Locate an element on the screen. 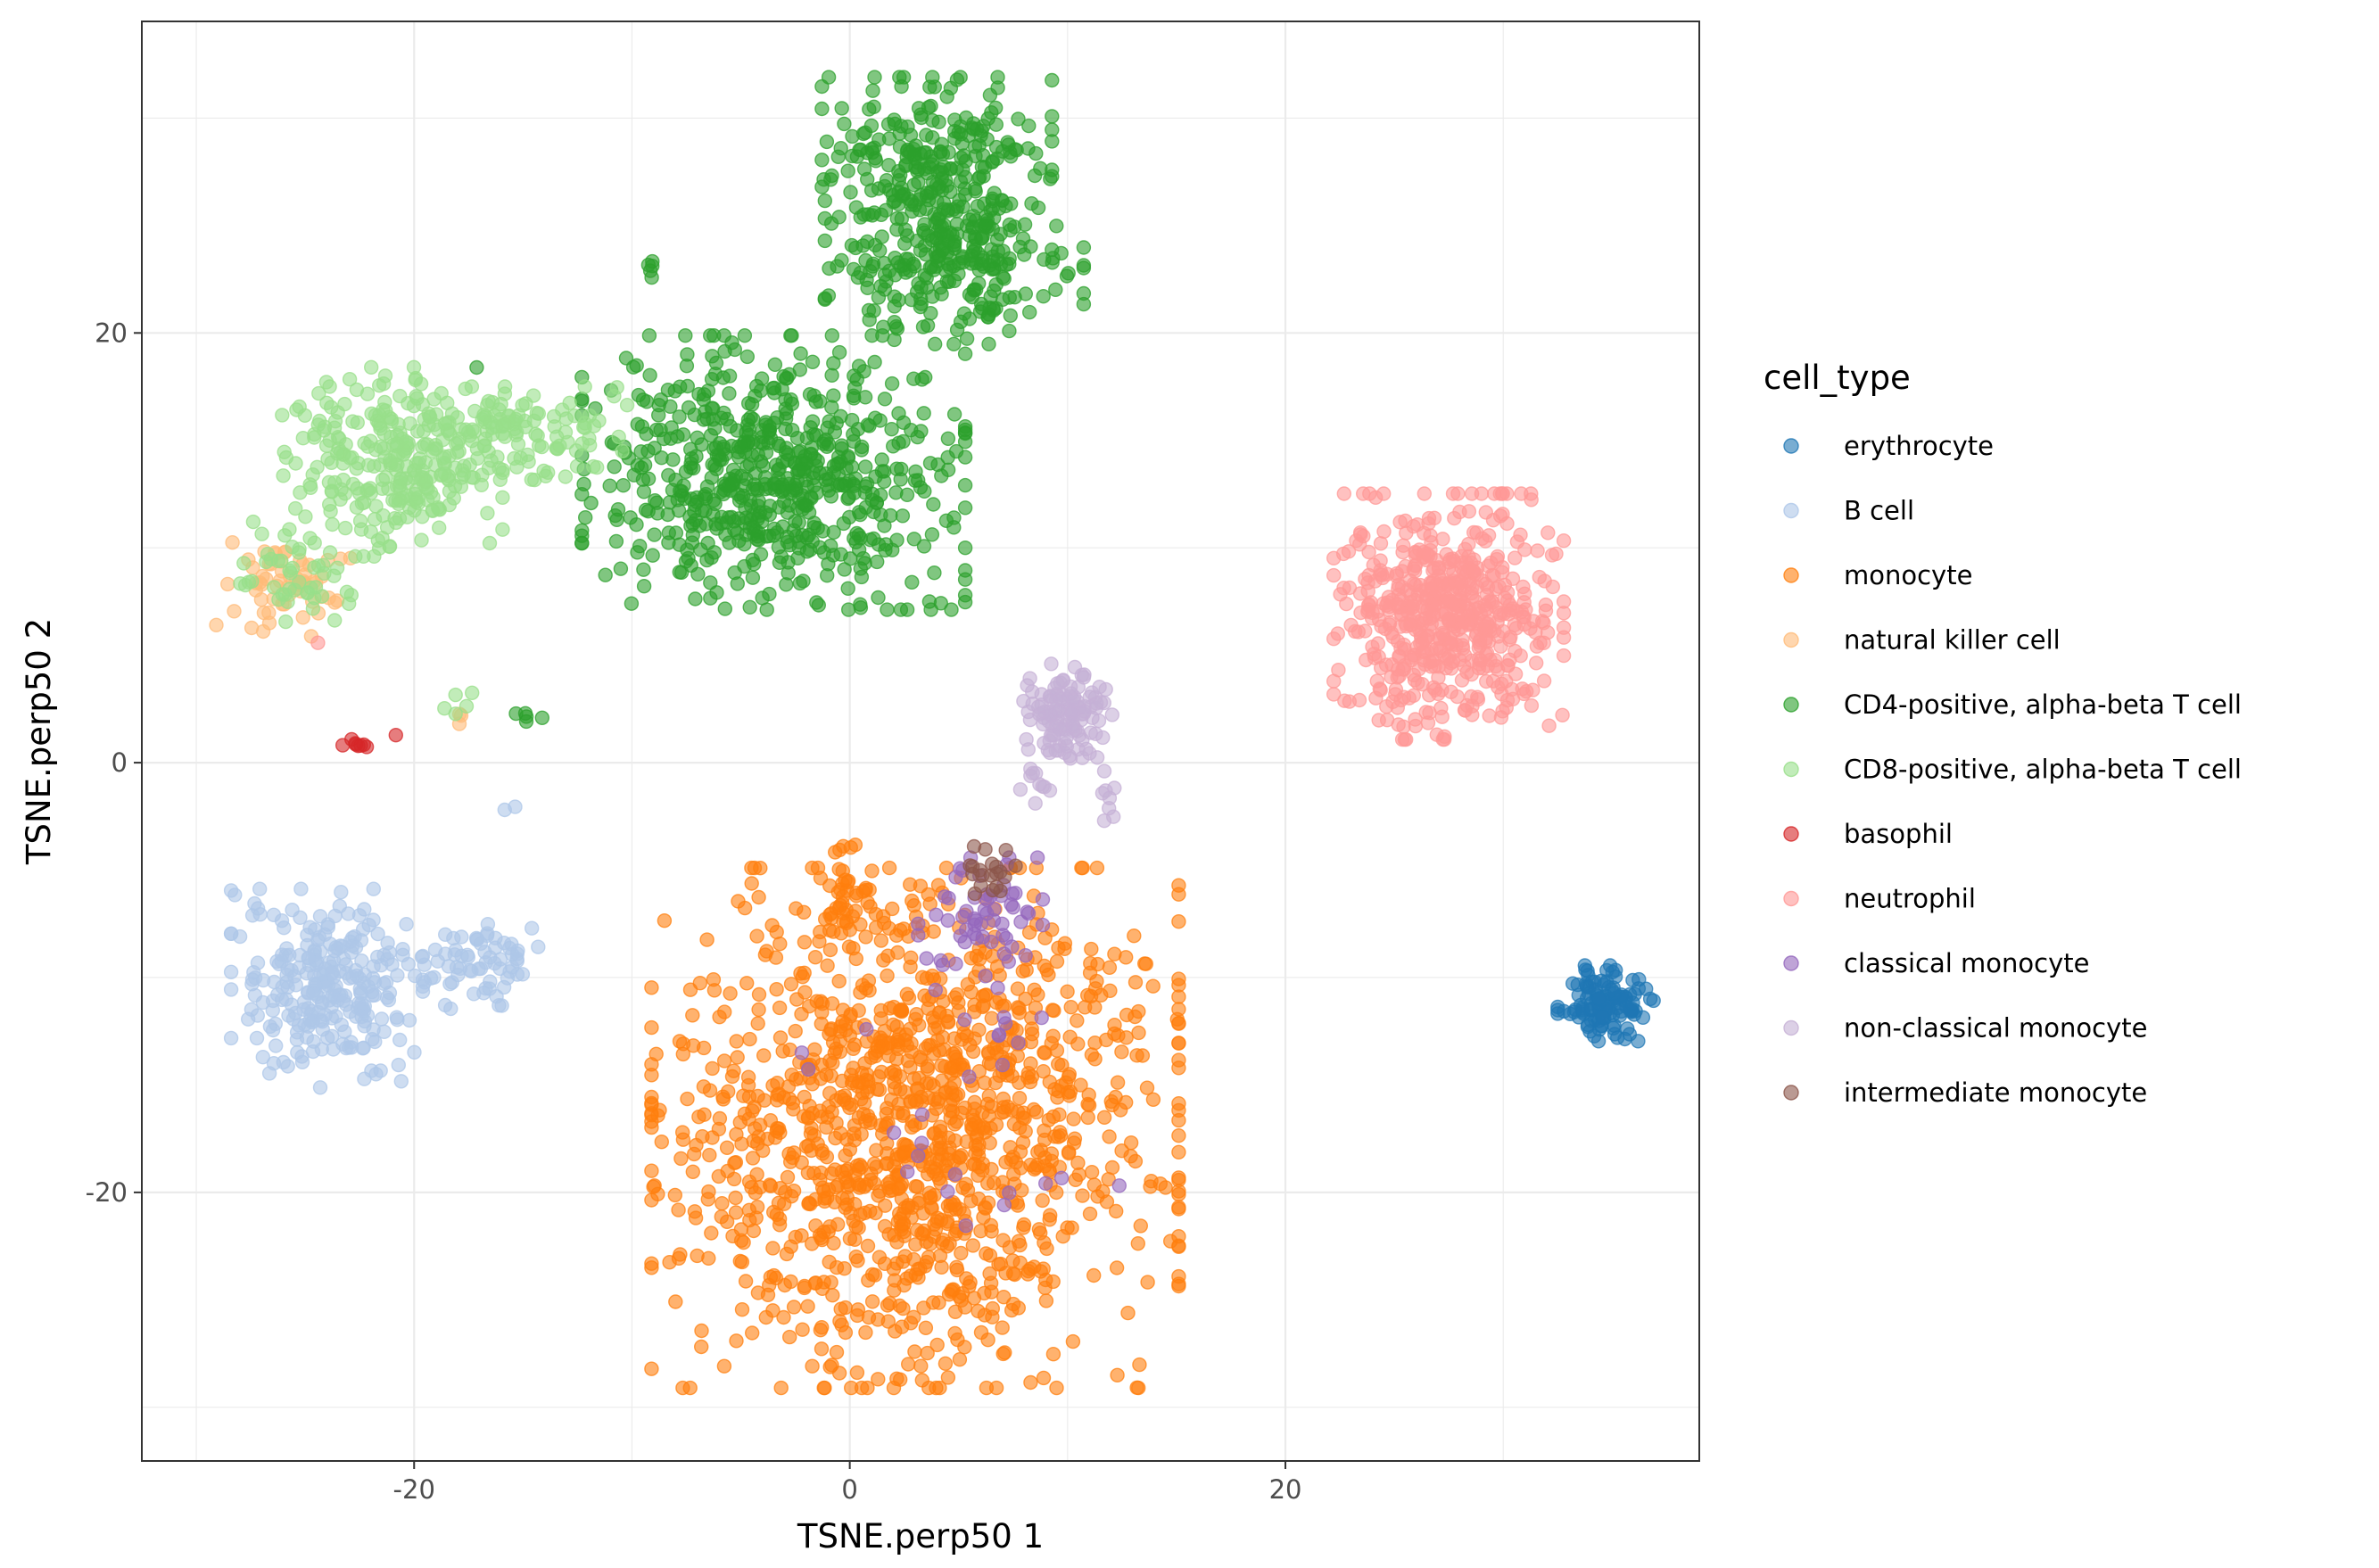 This screenshot has width=2379, height=1568. series-erythrocyte is located at coordinates (1605, 1003).